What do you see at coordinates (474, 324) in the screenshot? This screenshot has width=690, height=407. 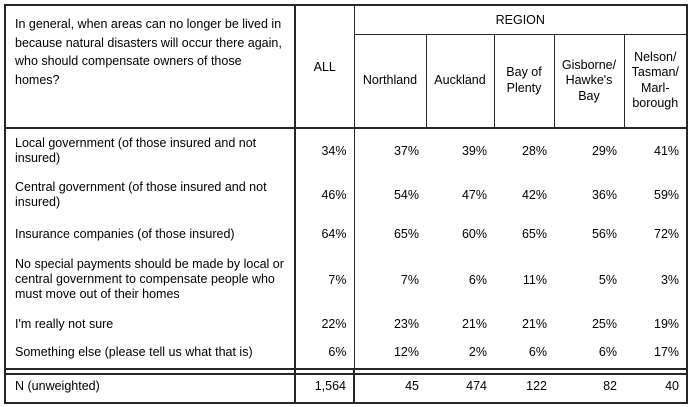 I see `cell-auckland: 21%` at bounding box center [474, 324].